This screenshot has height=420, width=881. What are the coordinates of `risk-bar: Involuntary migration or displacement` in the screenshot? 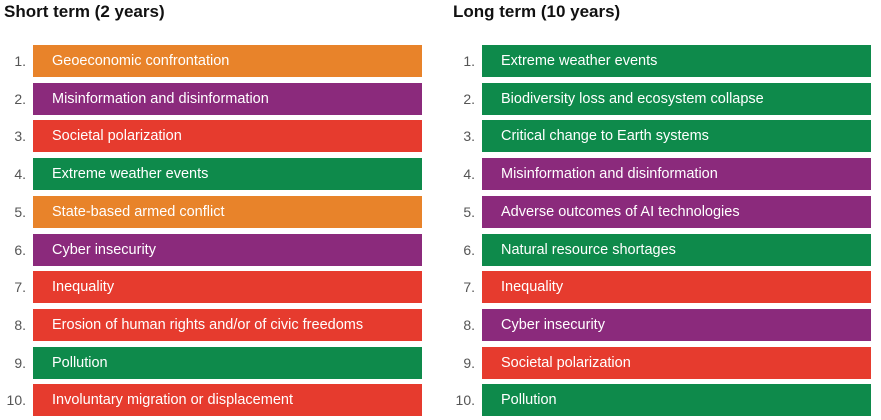 It's located at (227, 400).